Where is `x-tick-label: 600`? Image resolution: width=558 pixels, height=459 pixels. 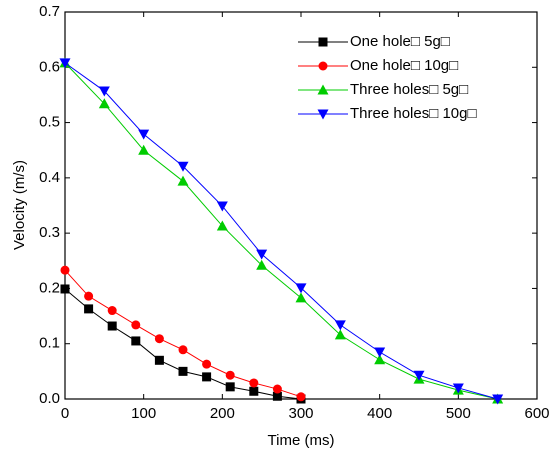 x-tick-label: 600 is located at coordinates (536, 413).